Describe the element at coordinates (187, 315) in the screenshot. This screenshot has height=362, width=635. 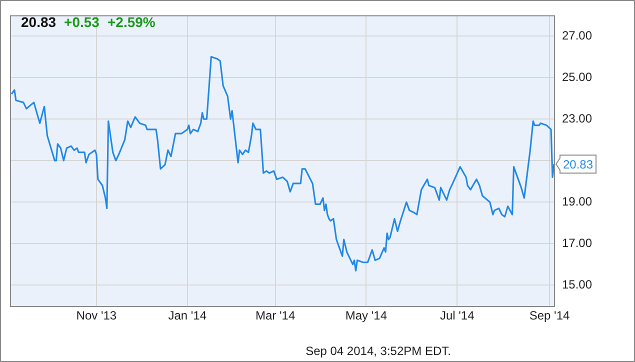
I see `x-tick-label: Jan '14` at that location.